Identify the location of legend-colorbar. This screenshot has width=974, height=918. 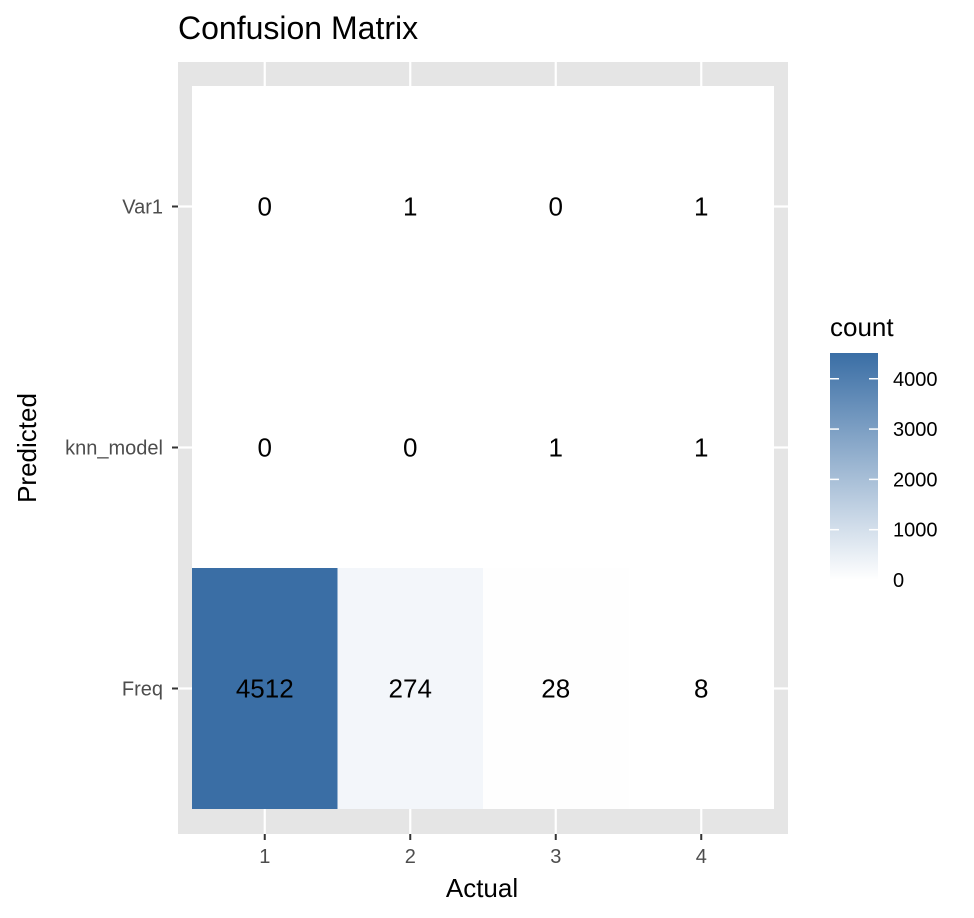
(854, 466).